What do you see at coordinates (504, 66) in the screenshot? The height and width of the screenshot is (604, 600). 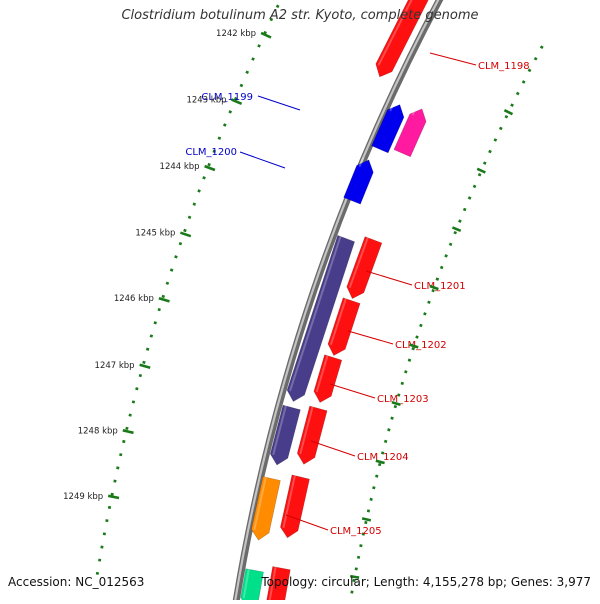 I see `gene-label-CLM_1198: CLM_1198` at bounding box center [504, 66].